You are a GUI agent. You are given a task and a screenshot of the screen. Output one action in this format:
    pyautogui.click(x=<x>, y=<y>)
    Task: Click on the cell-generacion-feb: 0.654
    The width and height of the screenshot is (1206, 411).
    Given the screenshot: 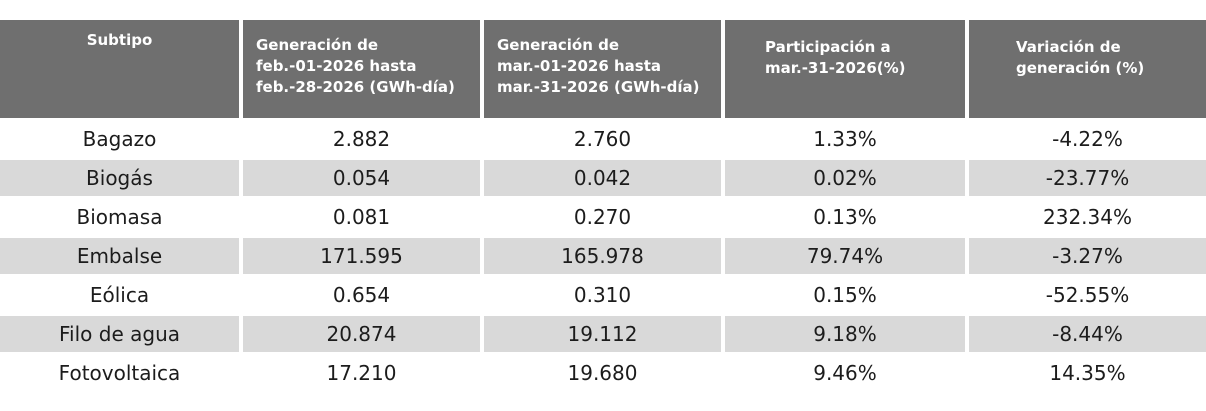 What is the action you would take?
    pyautogui.click(x=361, y=295)
    